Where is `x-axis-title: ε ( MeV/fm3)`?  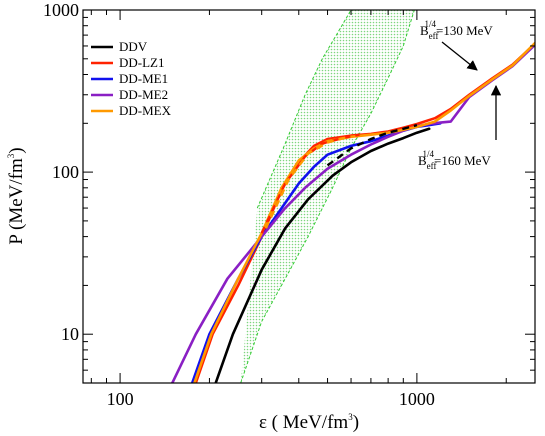 x-axis-title: ε ( MeV/fm3) is located at coordinates (309, 422).